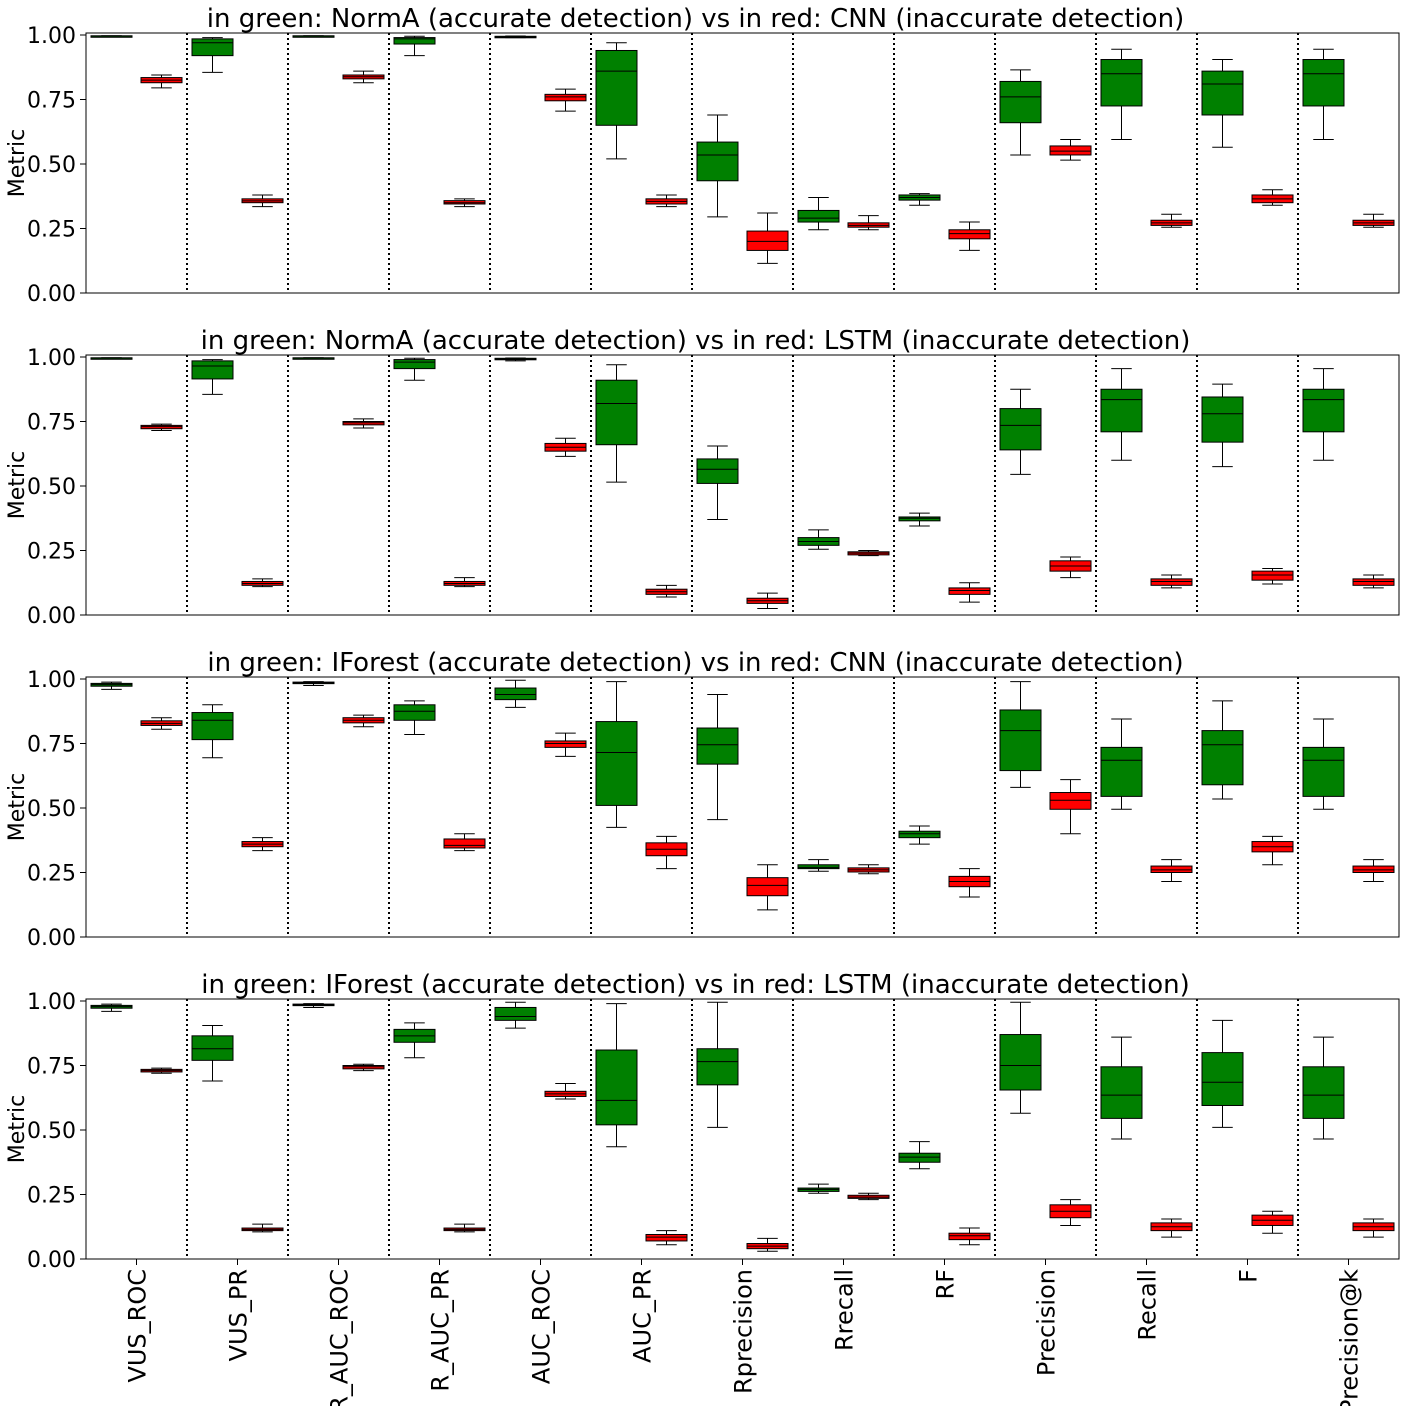 This screenshot has width=1406, height=1406. Describe the element at coordinates (643, 1316) in the screenshot. I see `x-tick-label: AUC_PR` at that location.